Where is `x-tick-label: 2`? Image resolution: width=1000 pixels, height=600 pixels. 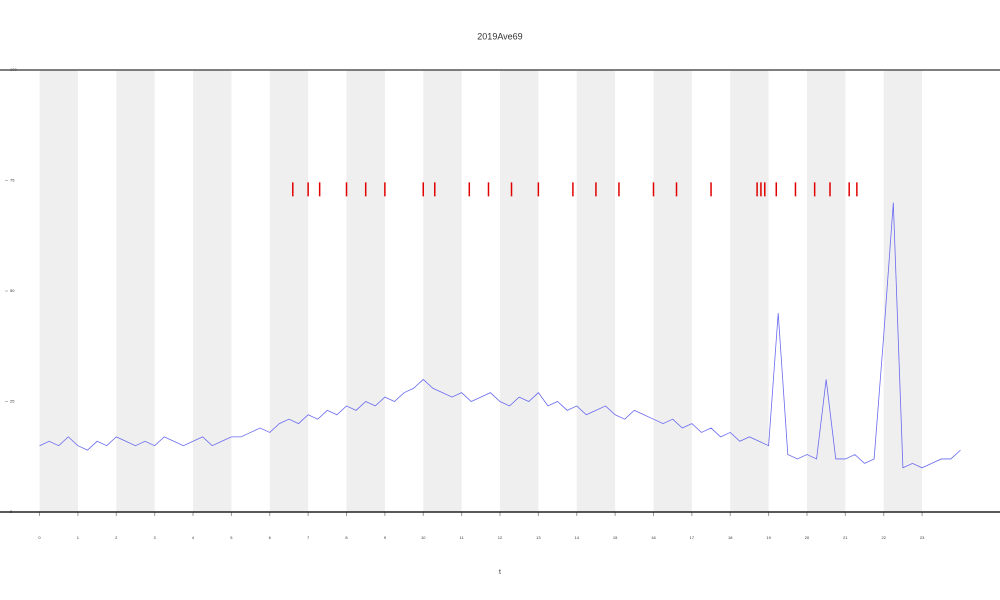
x-tick-label: 2 is located at coordinates (116, 537).